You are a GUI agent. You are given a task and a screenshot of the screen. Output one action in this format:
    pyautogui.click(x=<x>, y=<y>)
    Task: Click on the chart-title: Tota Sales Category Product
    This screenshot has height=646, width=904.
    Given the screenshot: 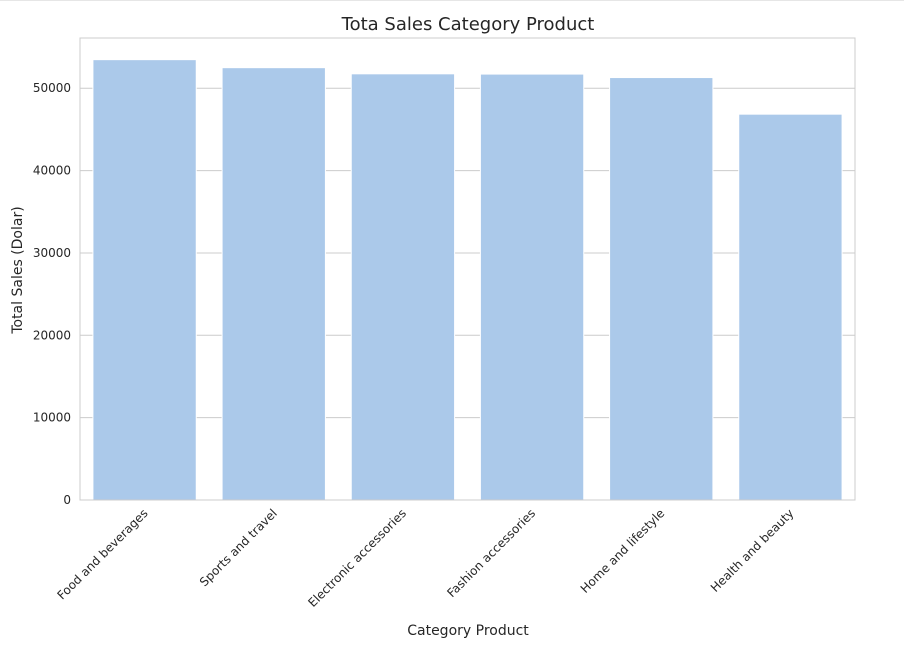 What is the action you would take?
    pyautogui.click(x=468, y=24)
    